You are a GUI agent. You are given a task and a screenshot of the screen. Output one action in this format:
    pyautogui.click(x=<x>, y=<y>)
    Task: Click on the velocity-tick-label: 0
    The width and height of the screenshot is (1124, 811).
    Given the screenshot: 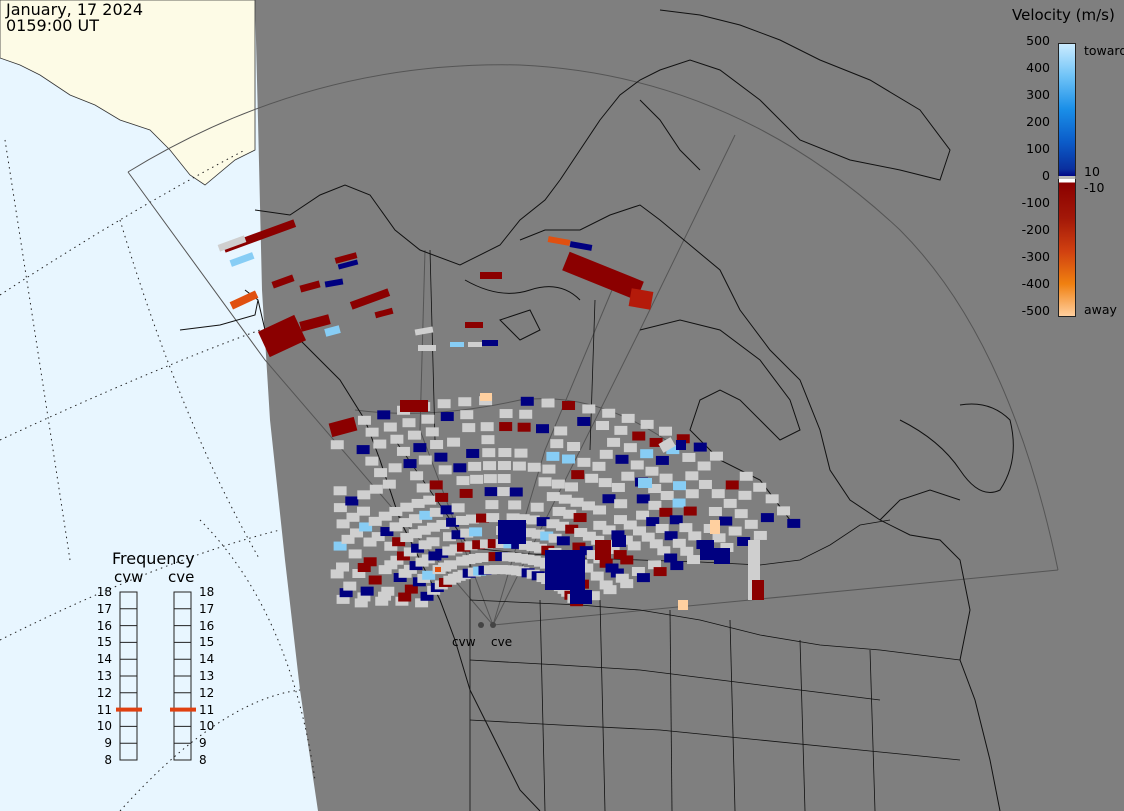 What is the action you would take?
    pyautogui.click(x=1046, y=175)
    